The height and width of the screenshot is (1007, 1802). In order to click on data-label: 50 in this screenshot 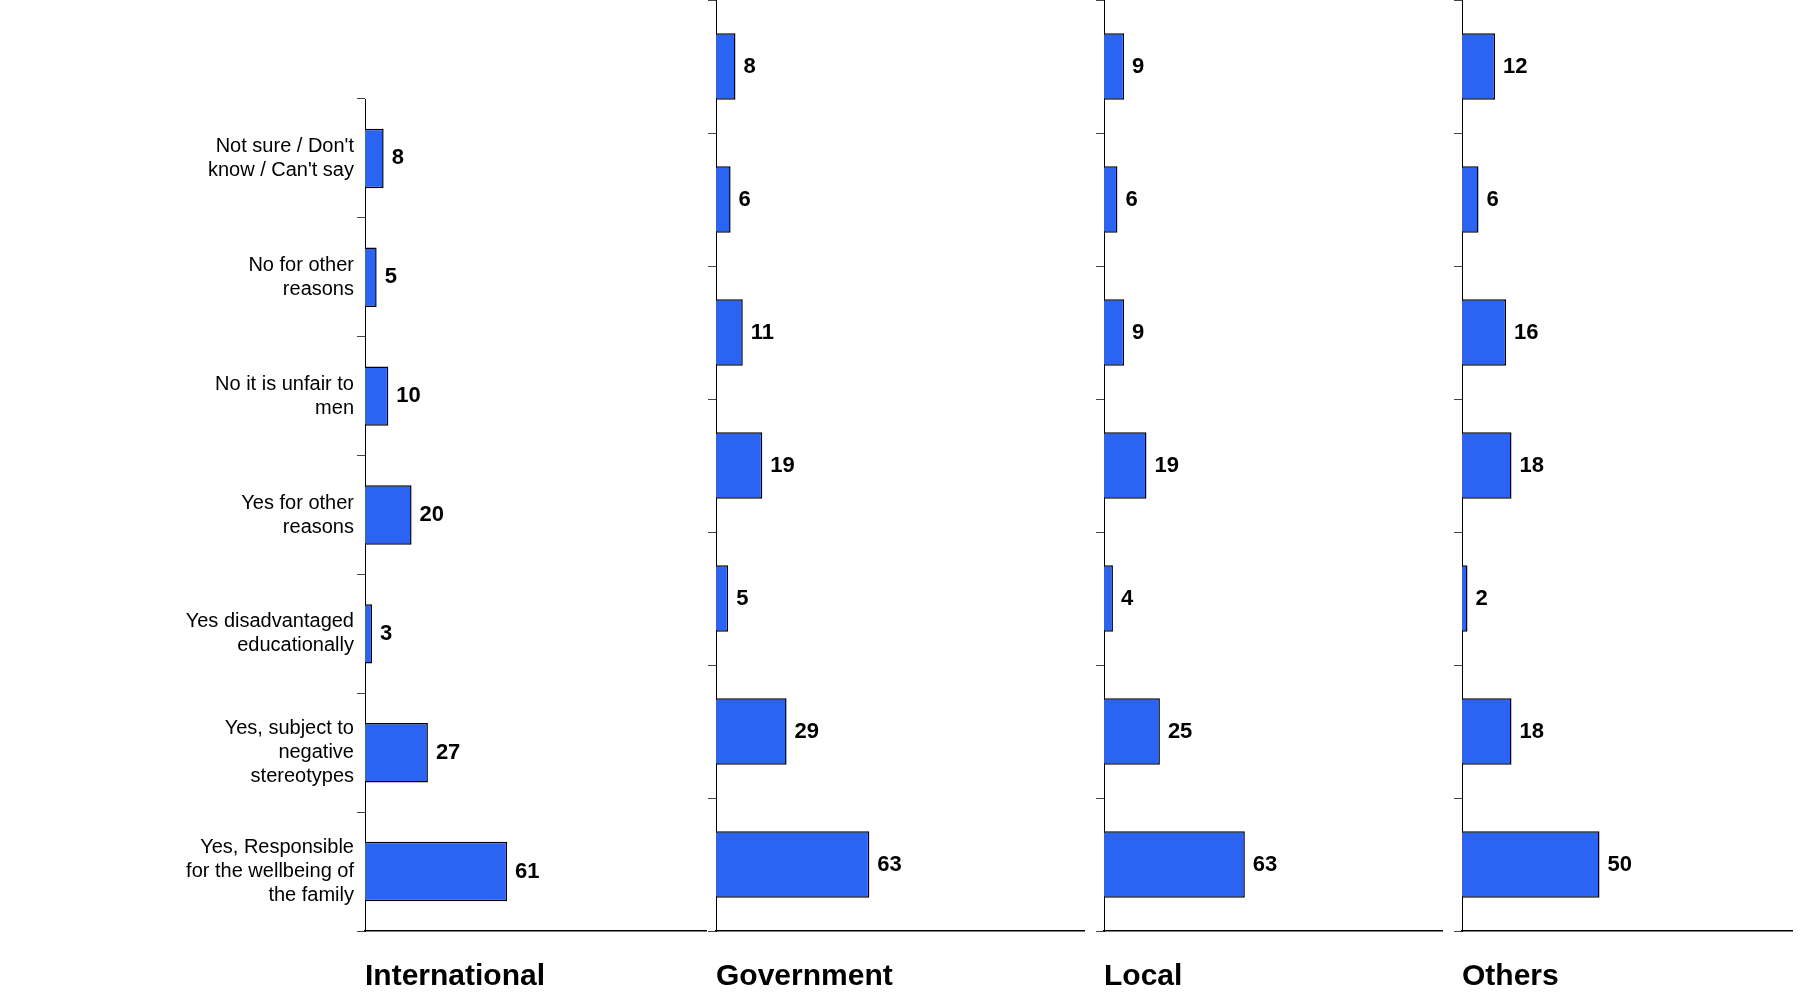, I will do `click(1619, 863)`.